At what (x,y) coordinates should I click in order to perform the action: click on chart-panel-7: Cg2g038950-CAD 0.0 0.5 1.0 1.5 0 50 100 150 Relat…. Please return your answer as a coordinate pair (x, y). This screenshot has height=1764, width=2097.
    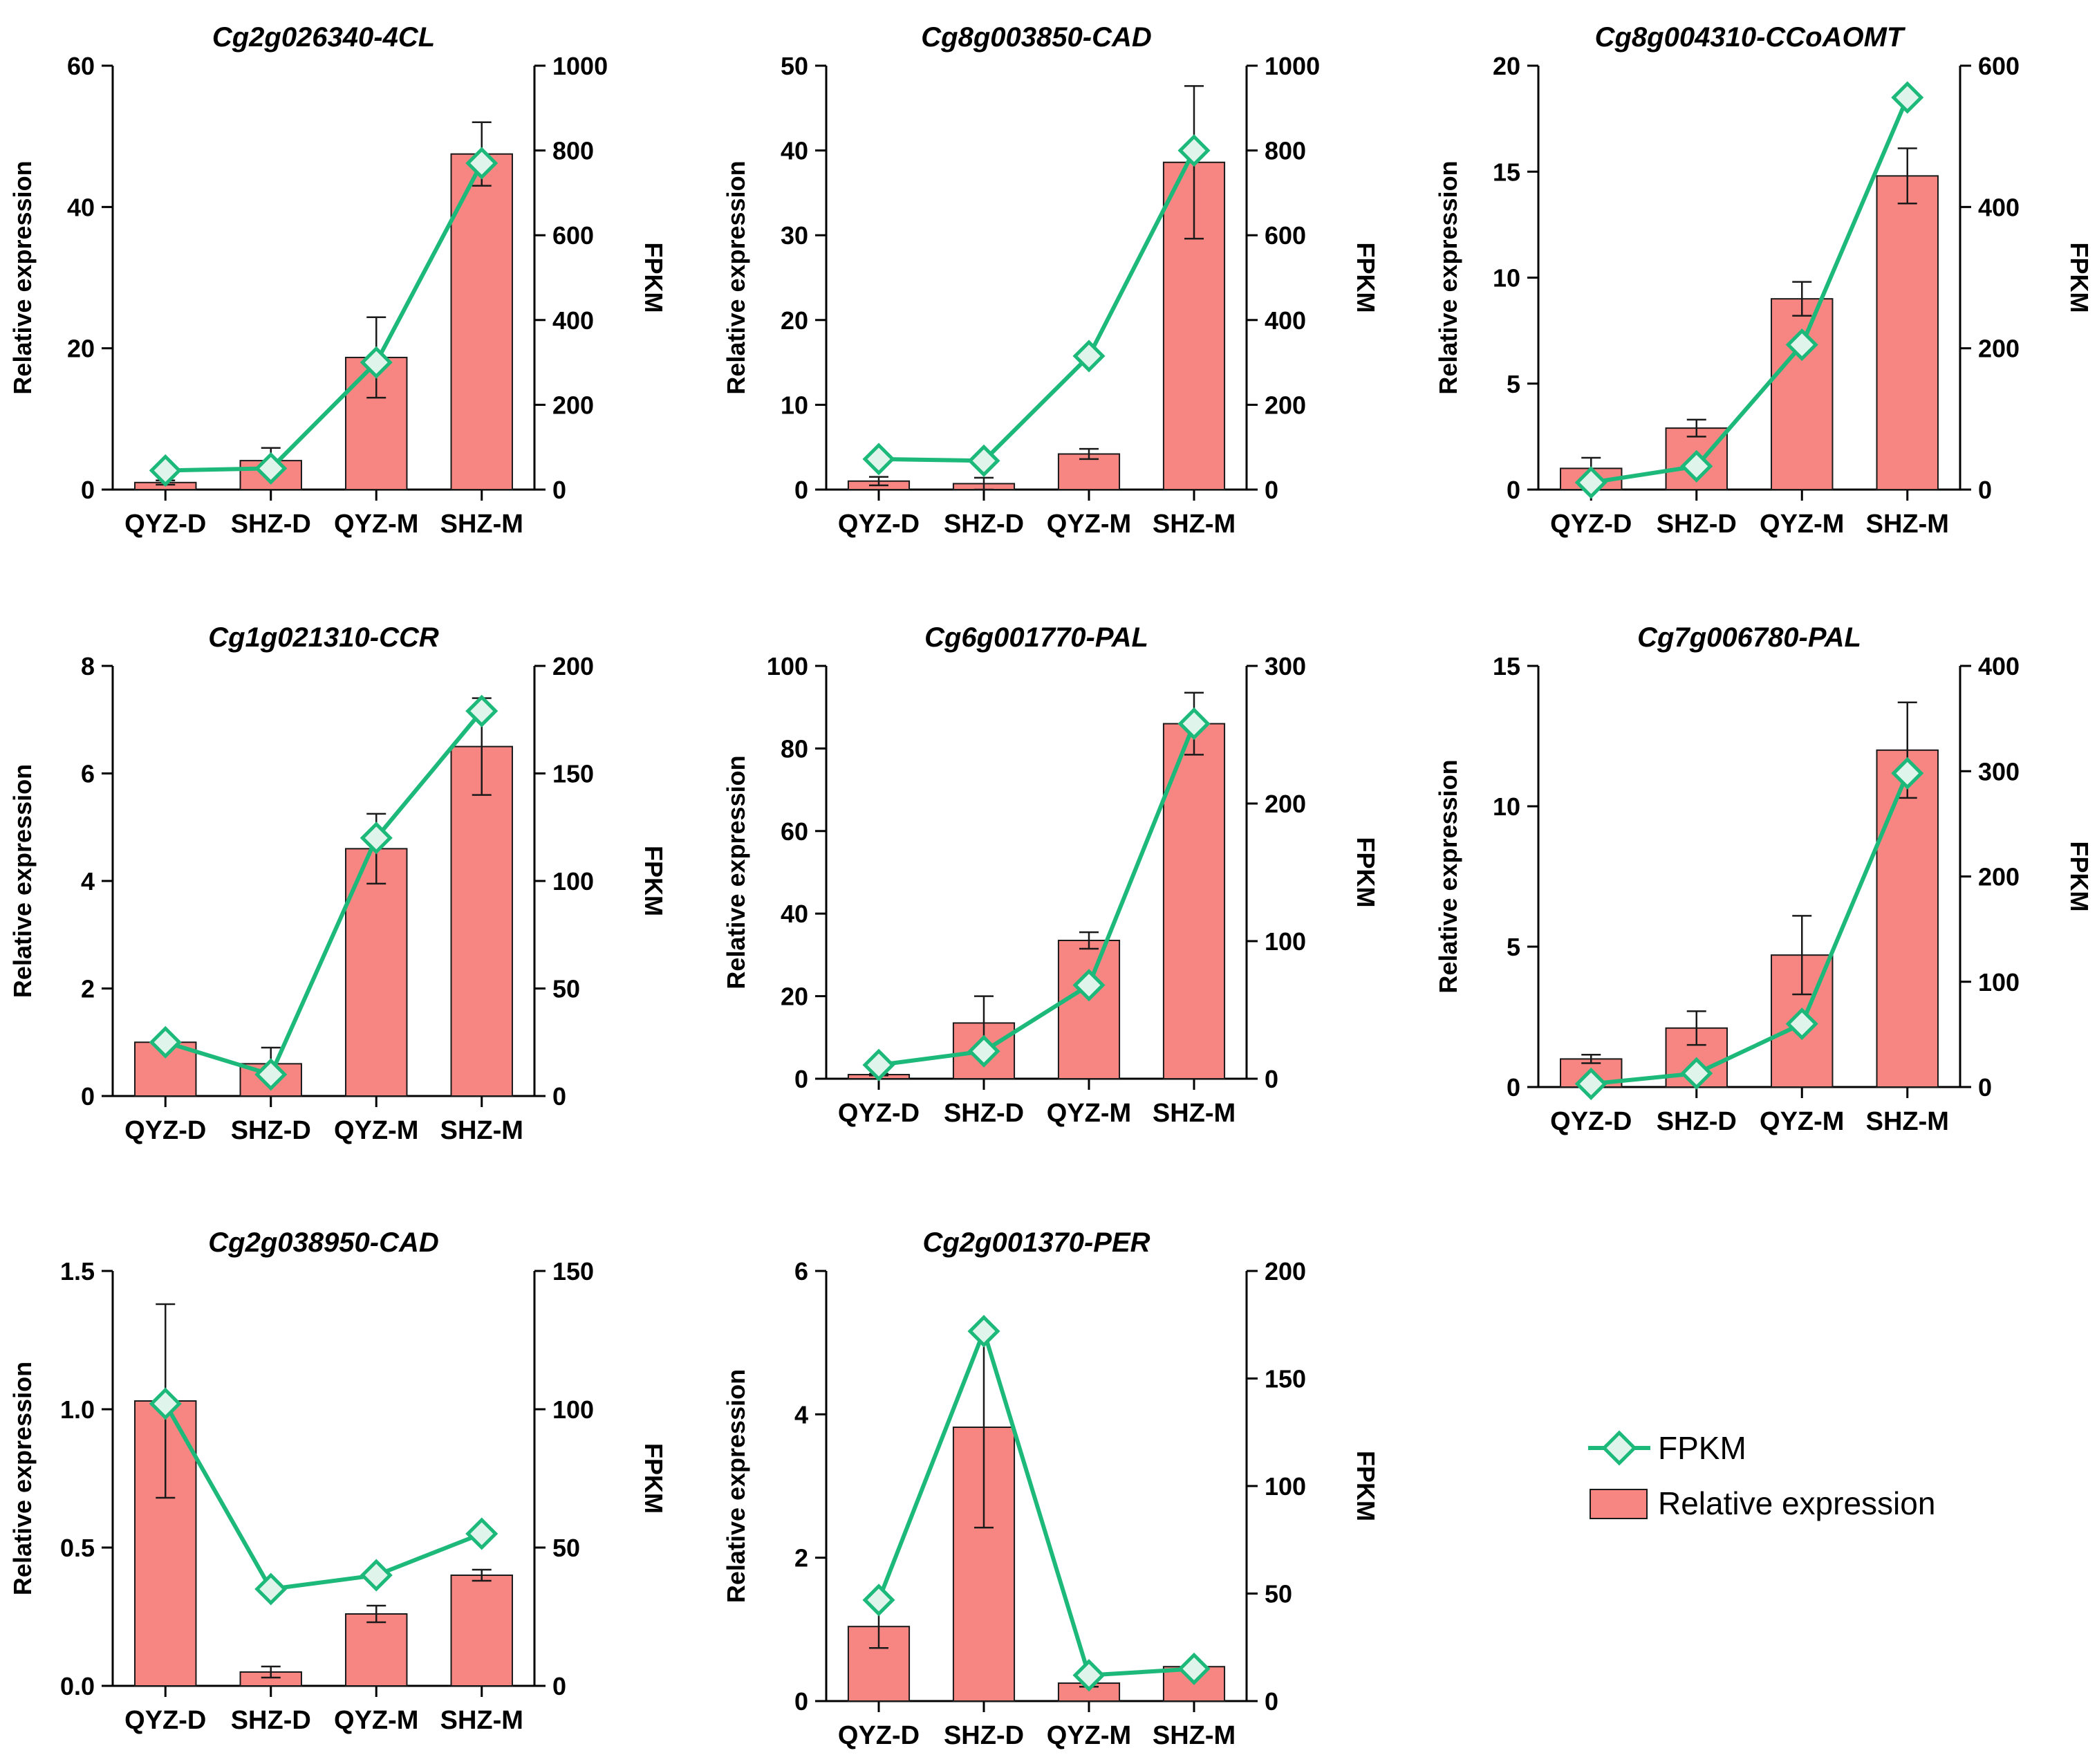
    Looking at the image, I should click on (338, 1481).